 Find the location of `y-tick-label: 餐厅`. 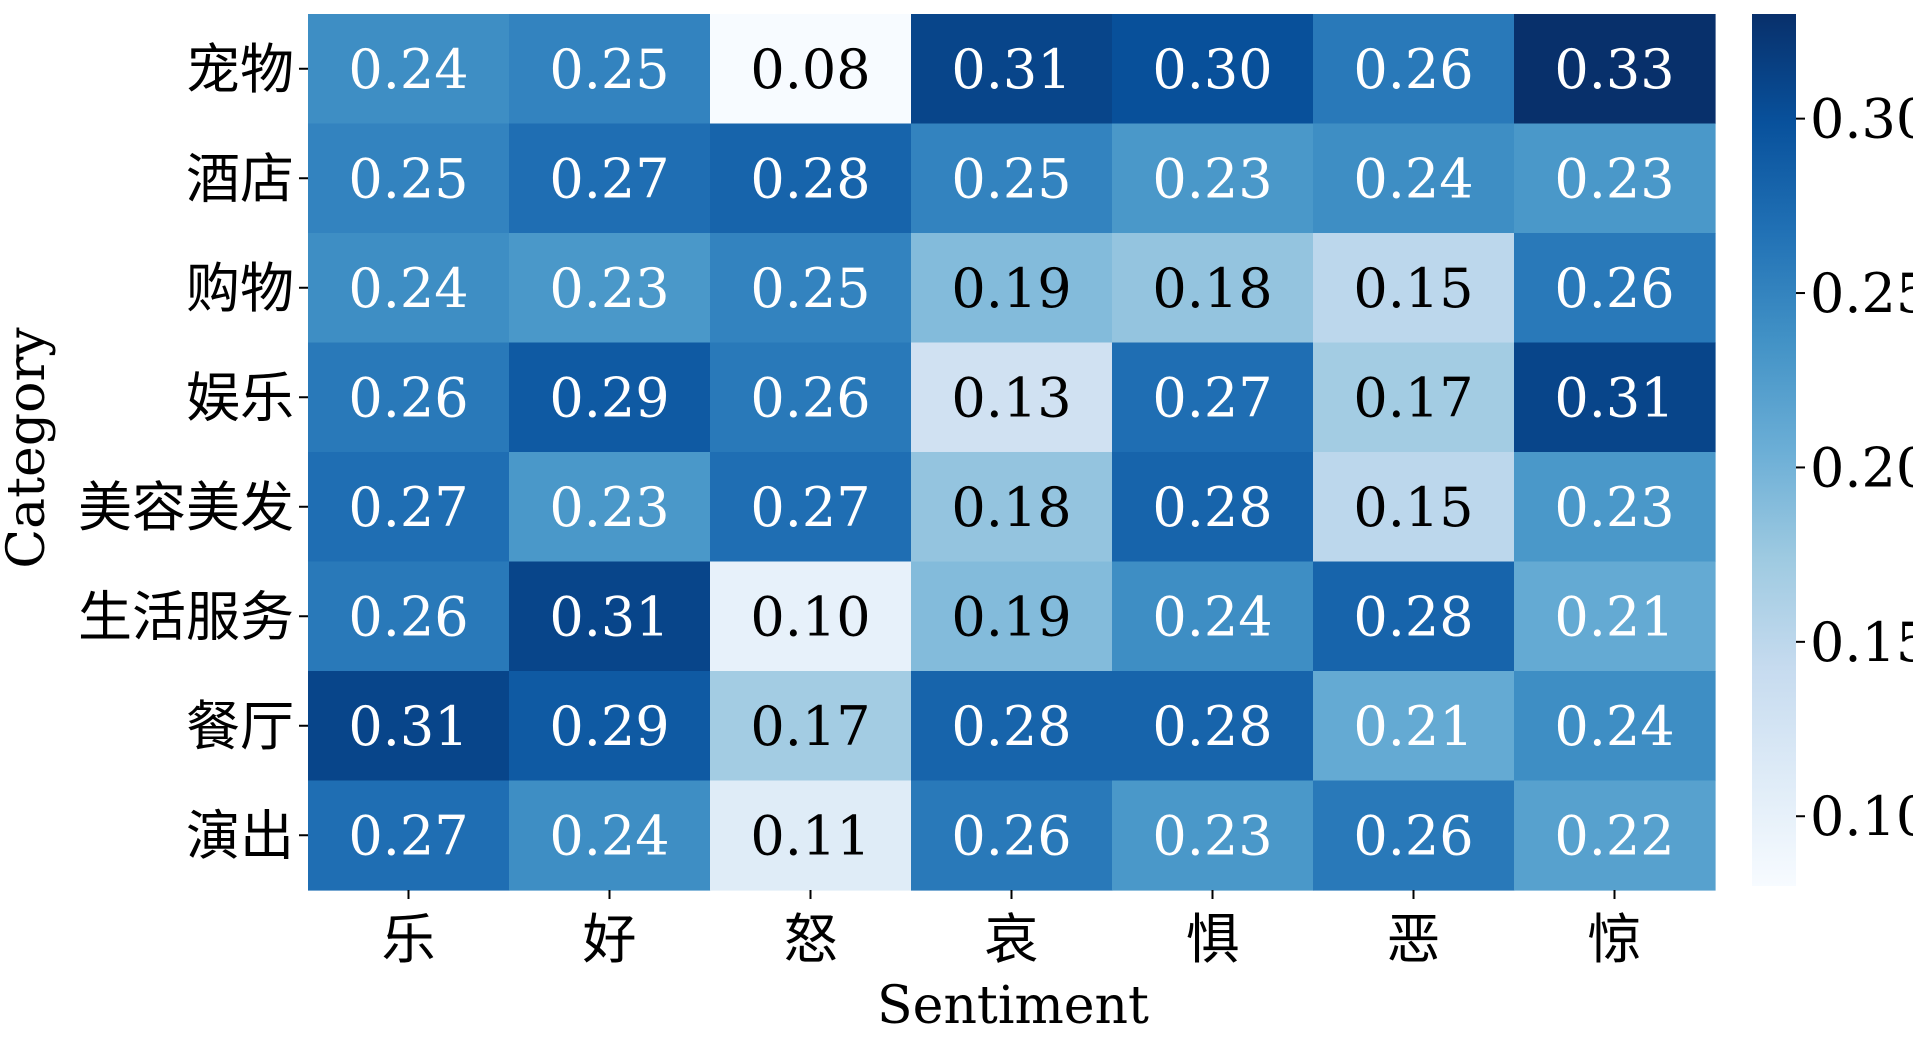

y-tick-label: 餐厅 is located at coordinates (240, 726).